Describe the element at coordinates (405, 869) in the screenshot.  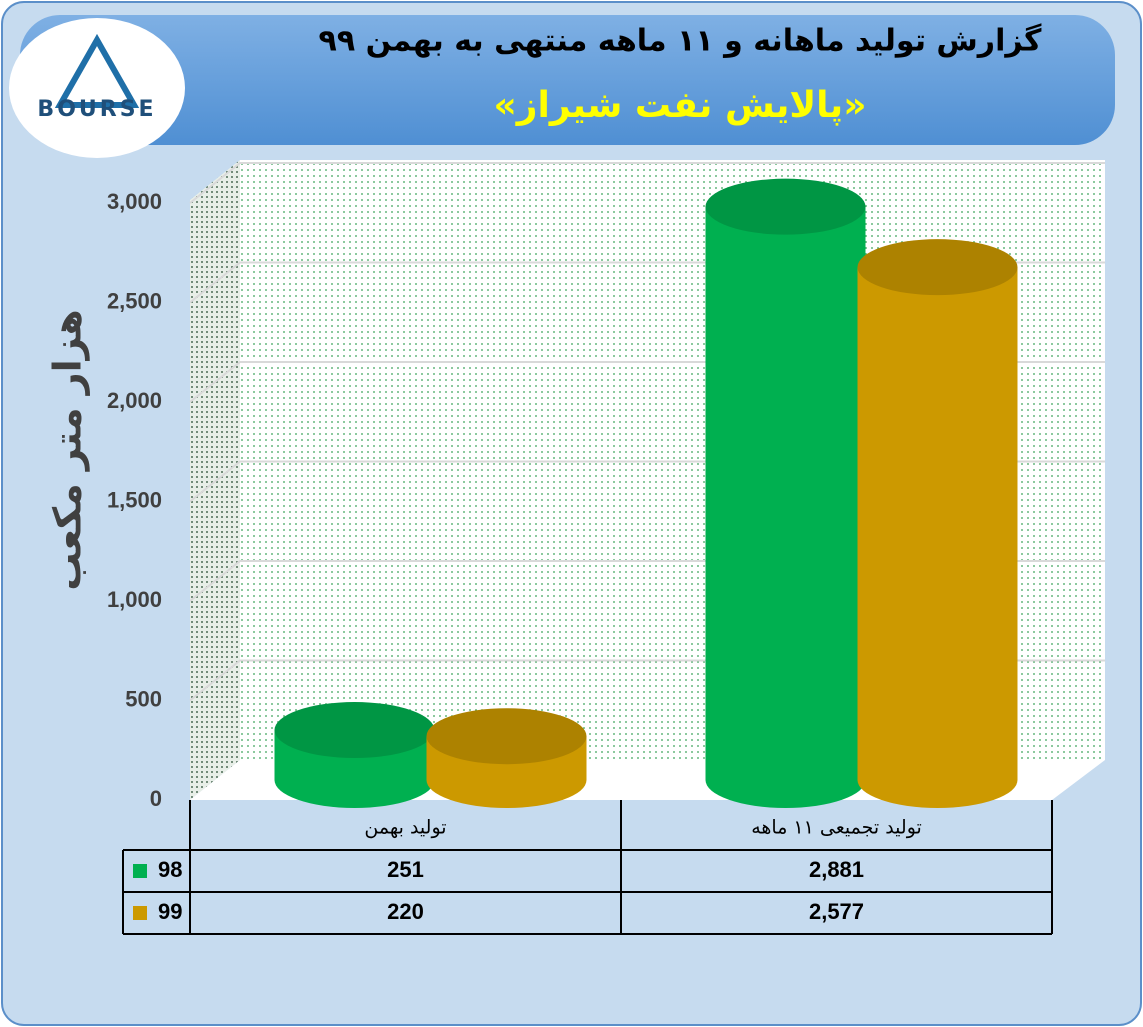
I see `table-value: 251` at that location.